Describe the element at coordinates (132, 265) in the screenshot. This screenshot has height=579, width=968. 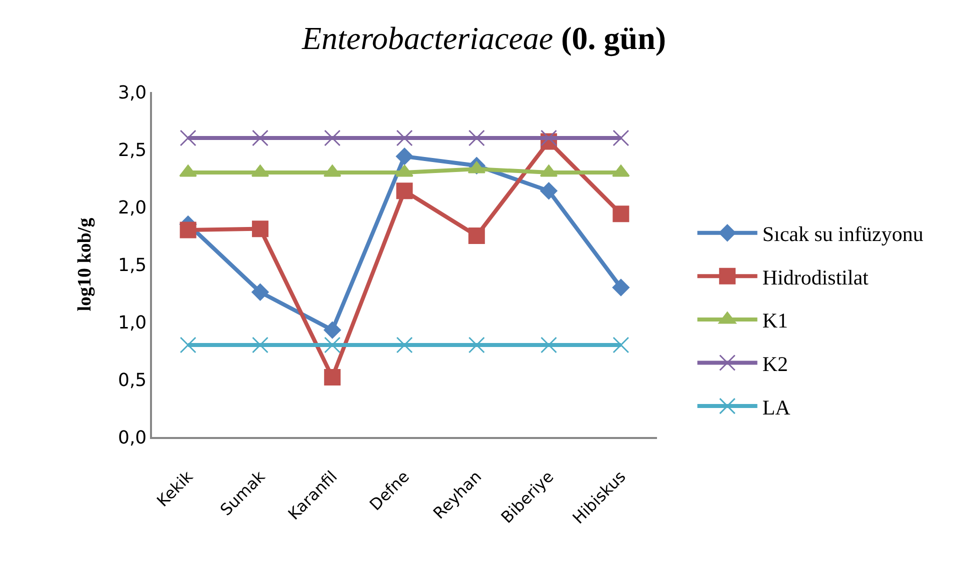
I see `y-tick-label: 1,5` at that location.